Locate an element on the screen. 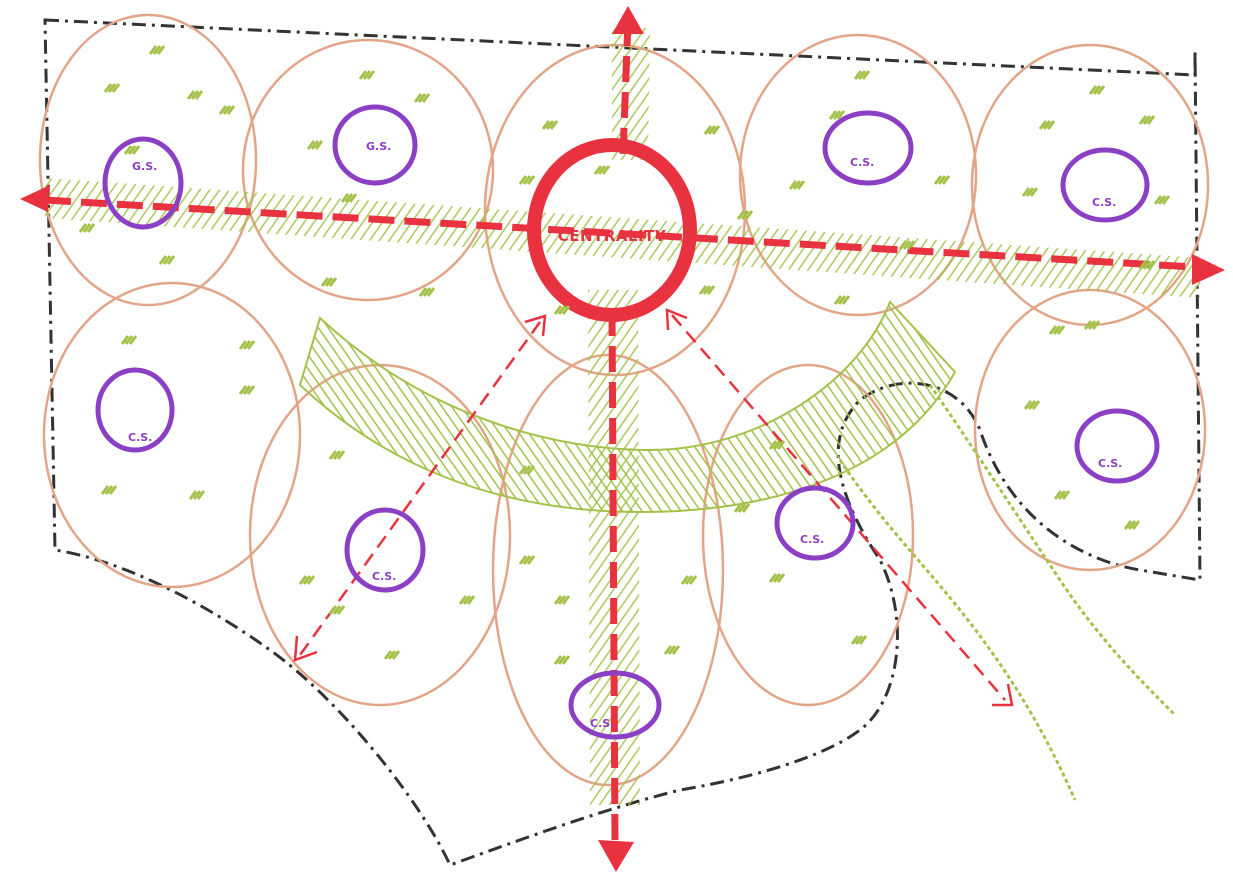 The image size is (1233, 880). green-space-label-4: C.S. is located at coordinates (1104, 202).